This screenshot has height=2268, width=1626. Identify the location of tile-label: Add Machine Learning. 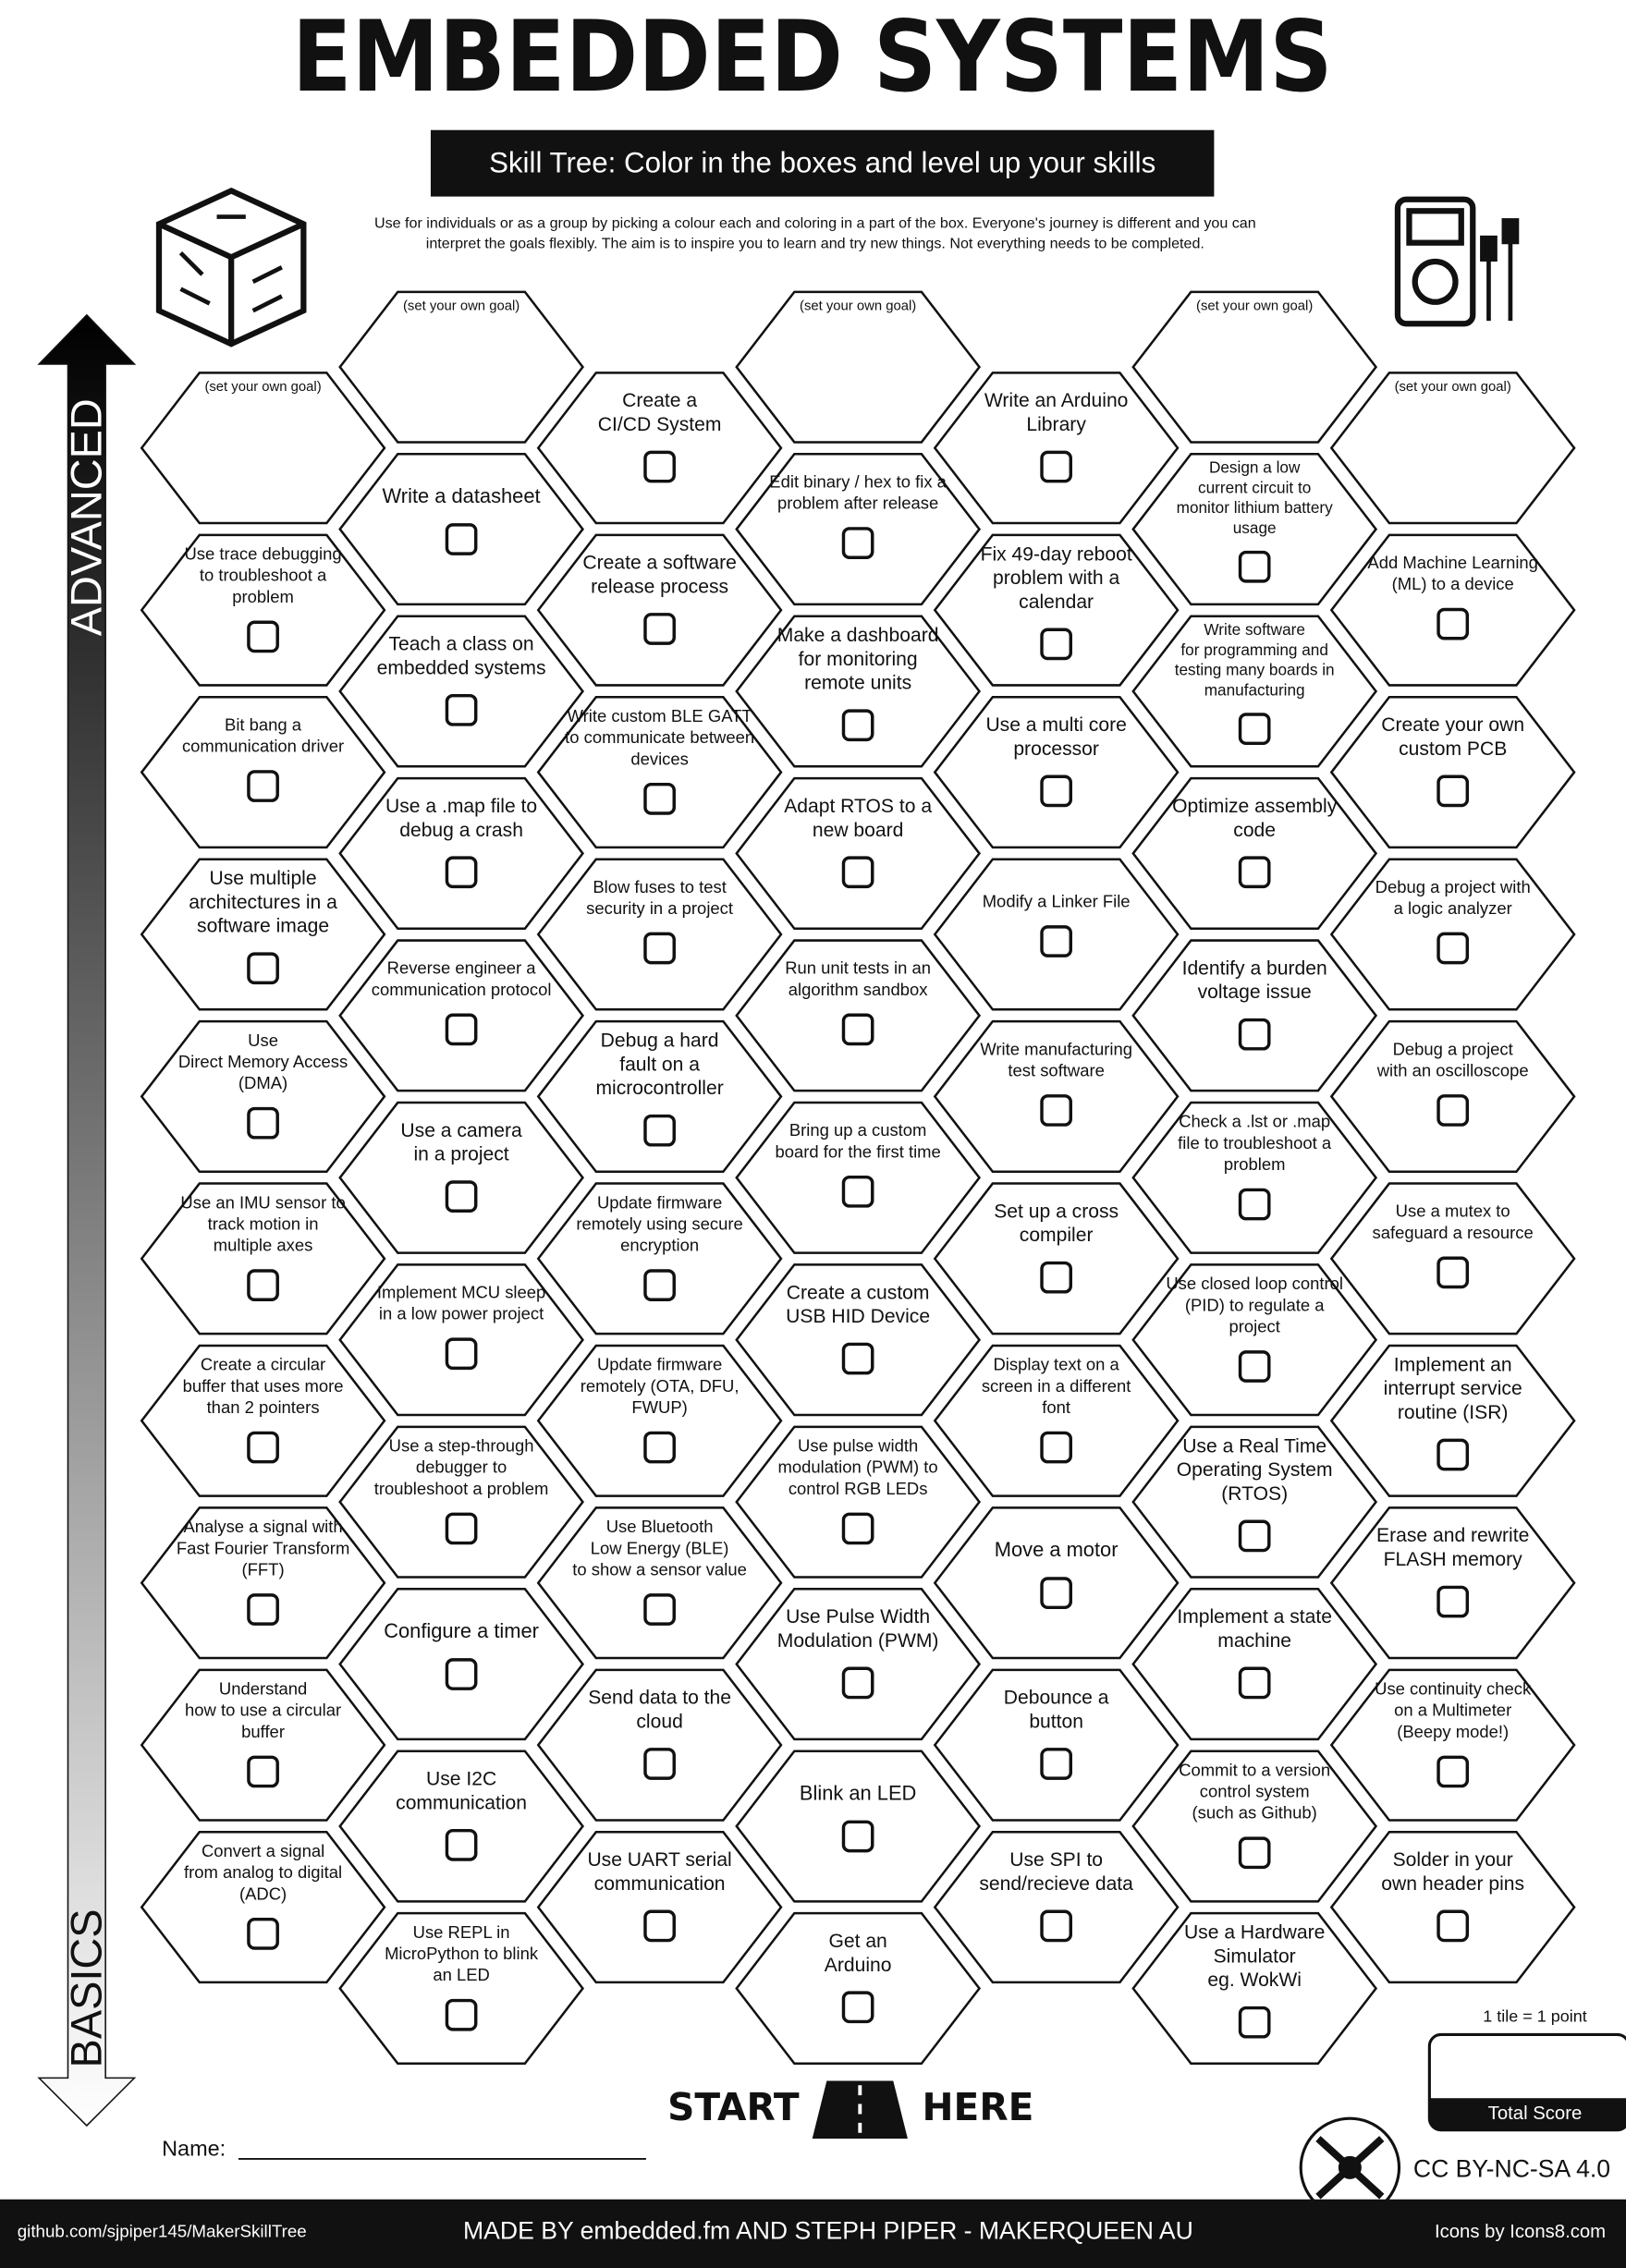
(1452, 562).